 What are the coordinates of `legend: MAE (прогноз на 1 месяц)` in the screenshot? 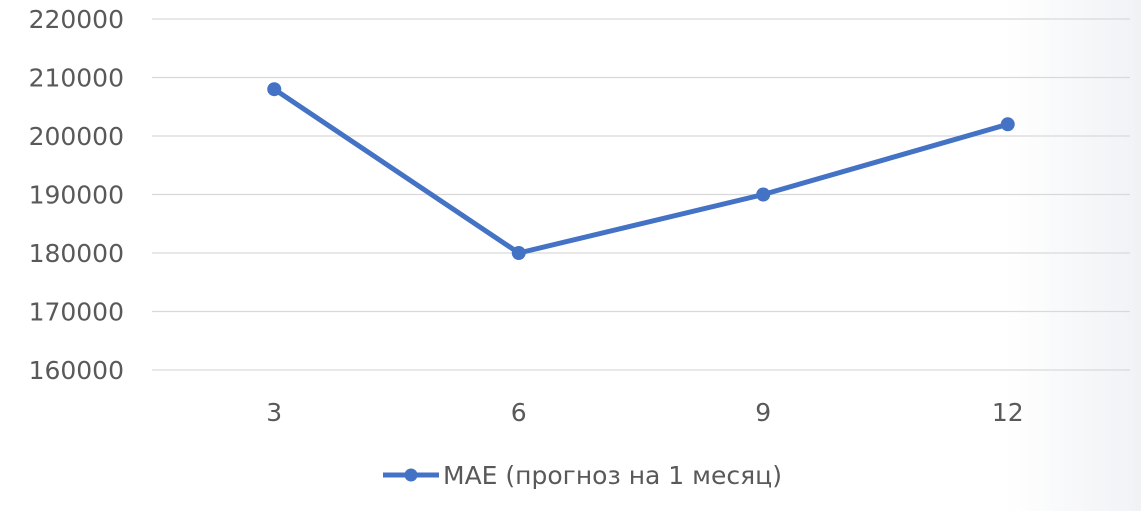 It's located at (582, 475).